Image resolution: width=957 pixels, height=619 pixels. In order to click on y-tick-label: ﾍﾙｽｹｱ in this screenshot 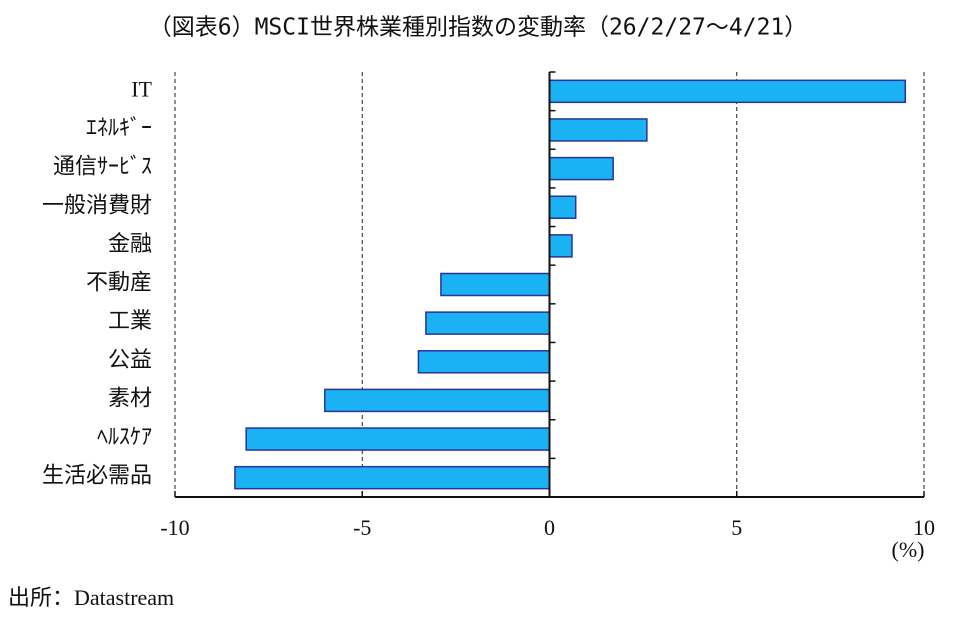, I will do `click(124, 436)`.